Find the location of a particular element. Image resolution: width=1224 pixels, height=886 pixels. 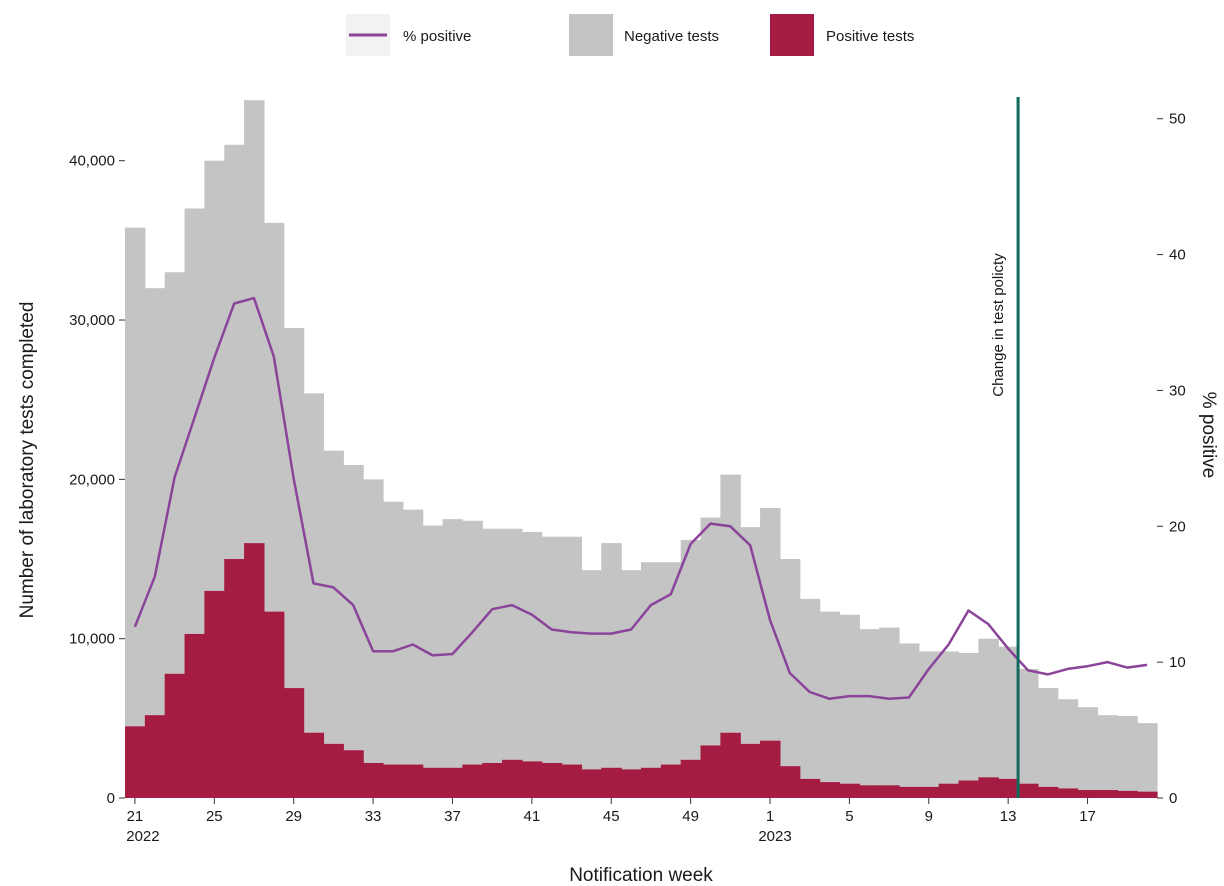

left-y-tick-label: 10,000 is located at coordinates (92, 639).